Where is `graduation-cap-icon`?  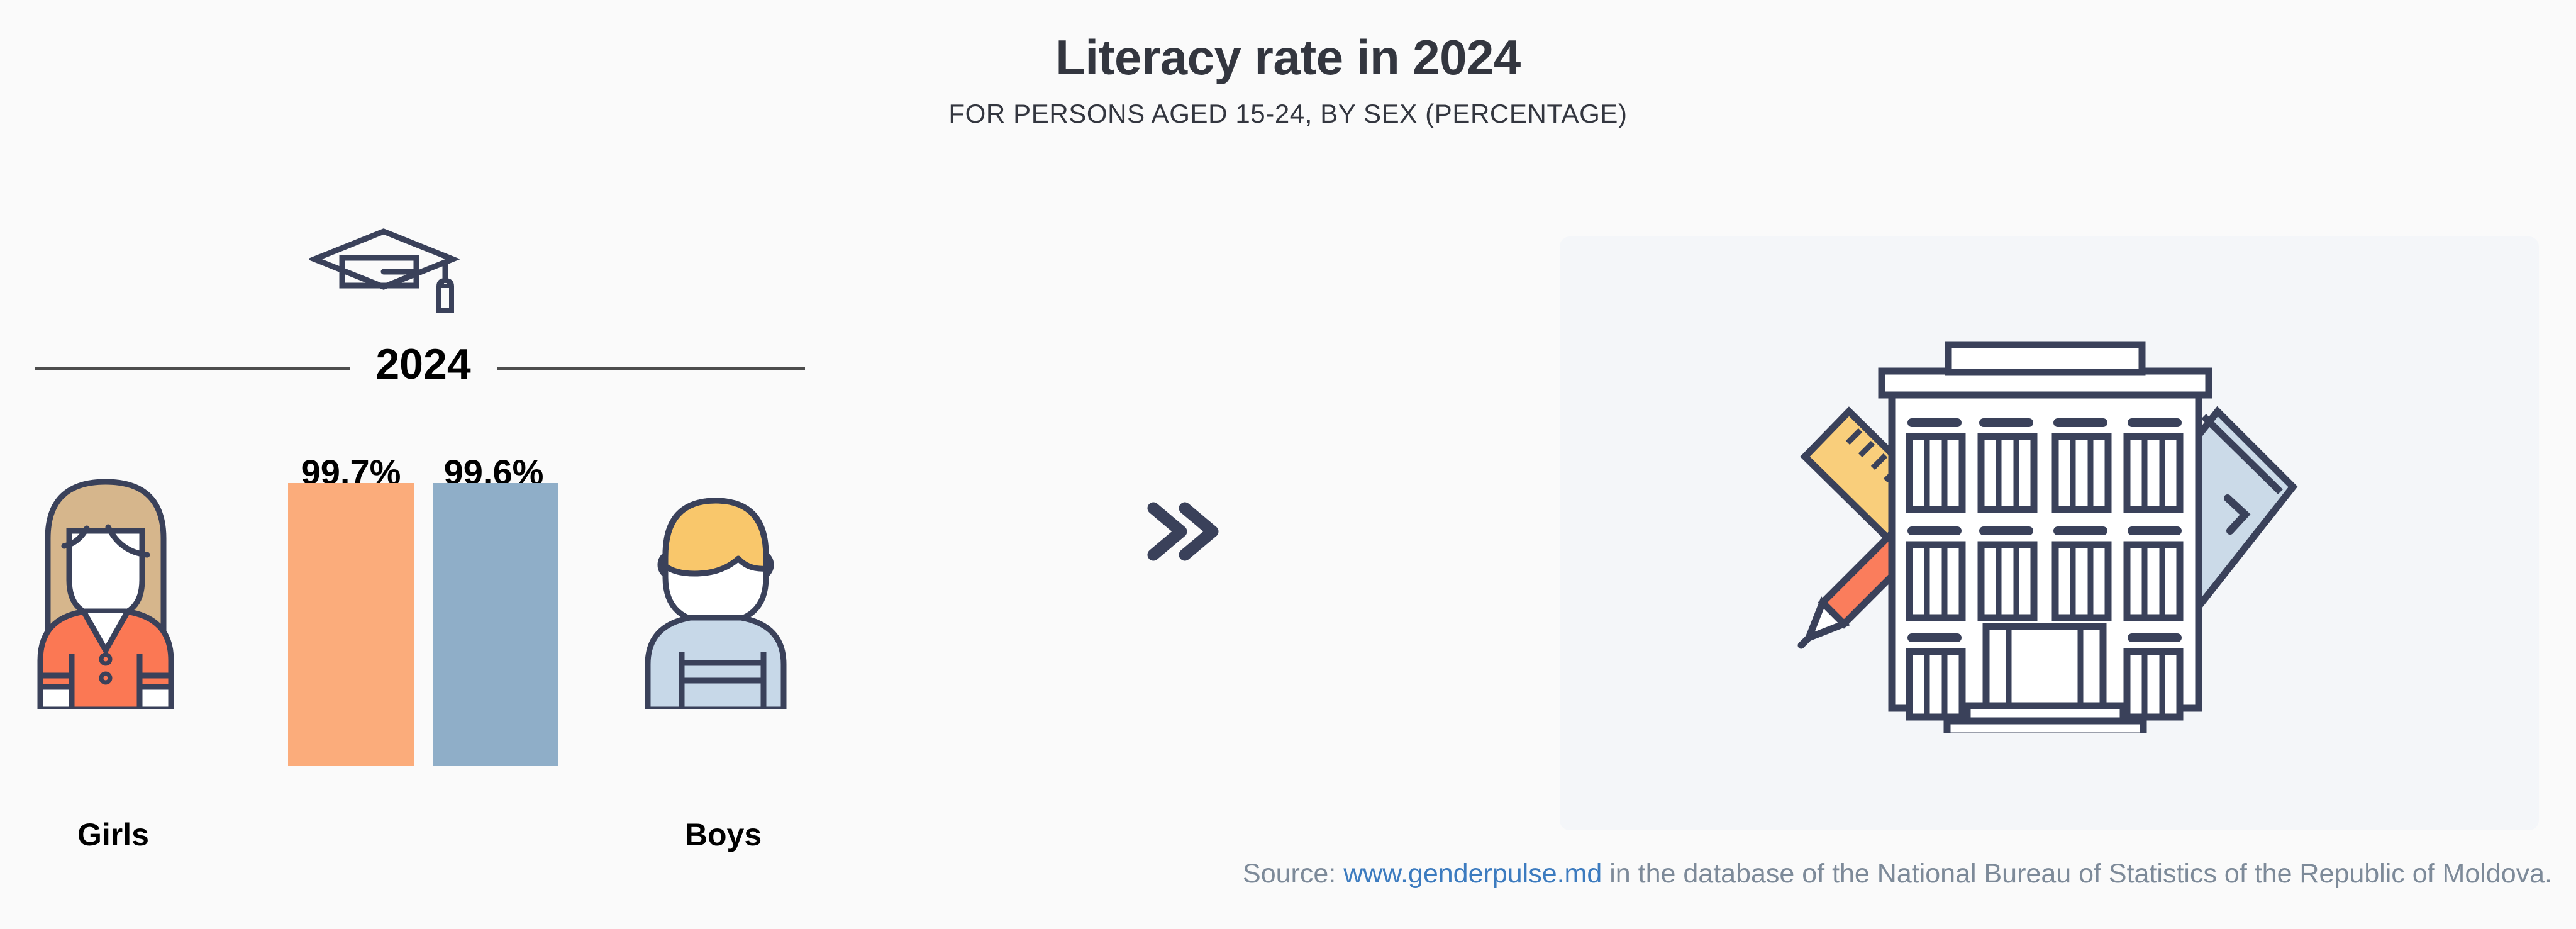 graduation-cap-icon is located at coordinates (383, 278).